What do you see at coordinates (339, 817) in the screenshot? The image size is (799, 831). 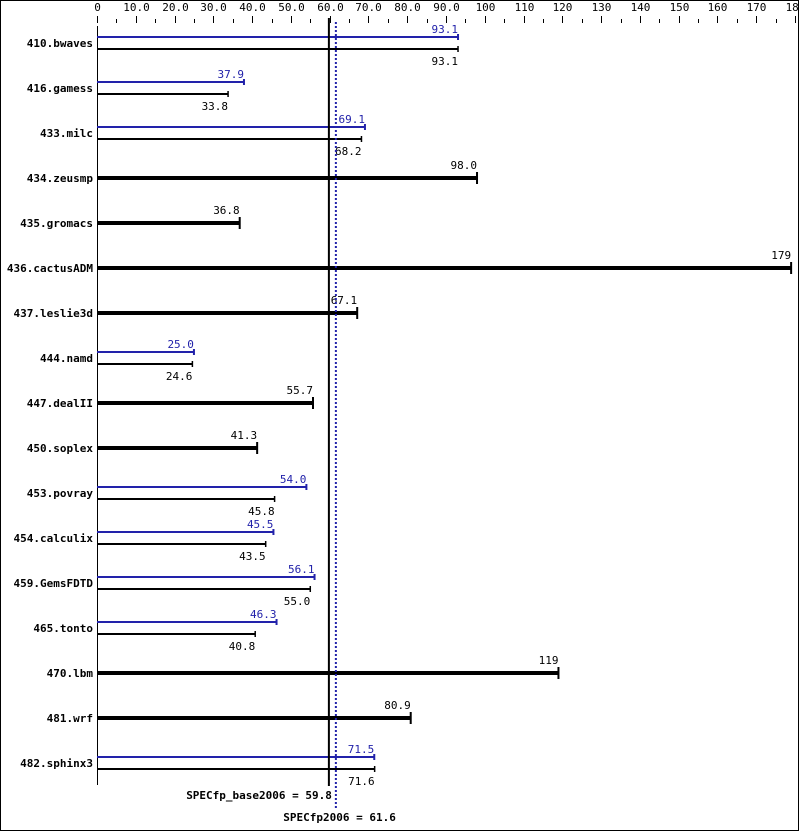 I see `peak-reference-label: SPECfp2006 = 61.6` at bounding box center [339, 817].